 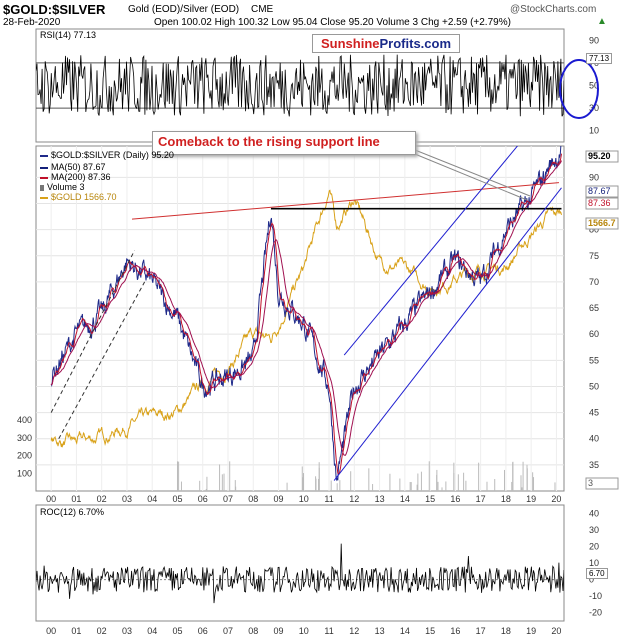 What do you see at coordinates (354, 499) in the screenshot?
I see `x-tick-label: 12` at bounding box center [354, 499].